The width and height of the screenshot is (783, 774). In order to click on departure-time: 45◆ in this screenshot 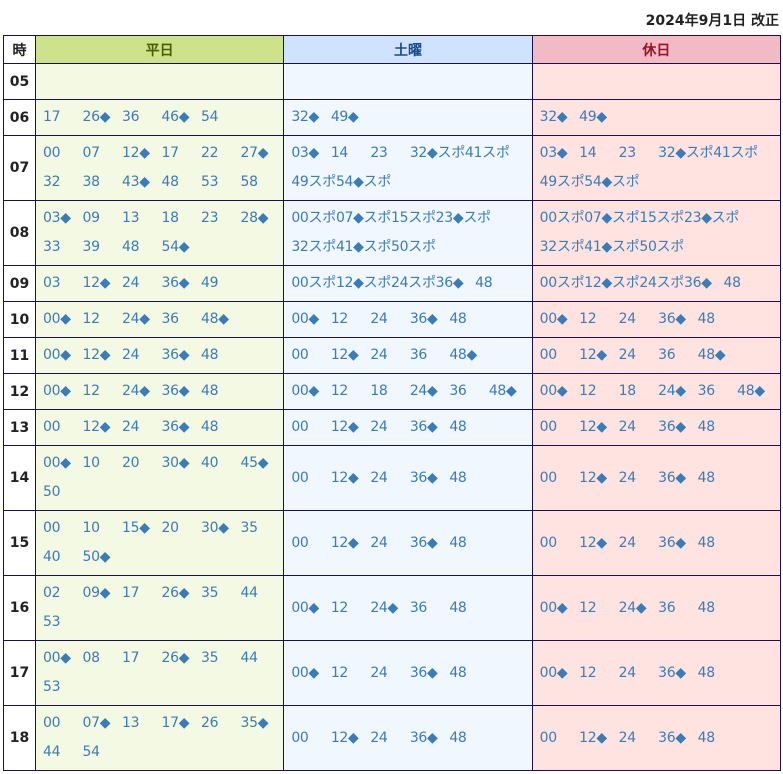, I will do `click(254, 463)`.